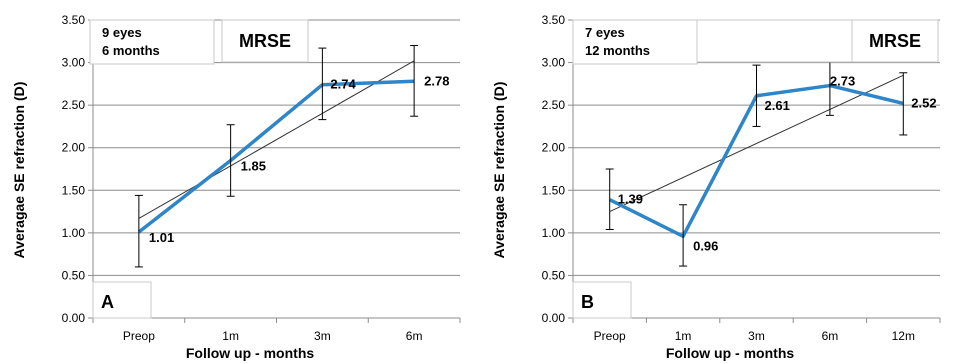  What do you see at coordinates (903, 336) in the screenshot?
I see `x-tick-label: 12m` at bounding box center [903, 336].